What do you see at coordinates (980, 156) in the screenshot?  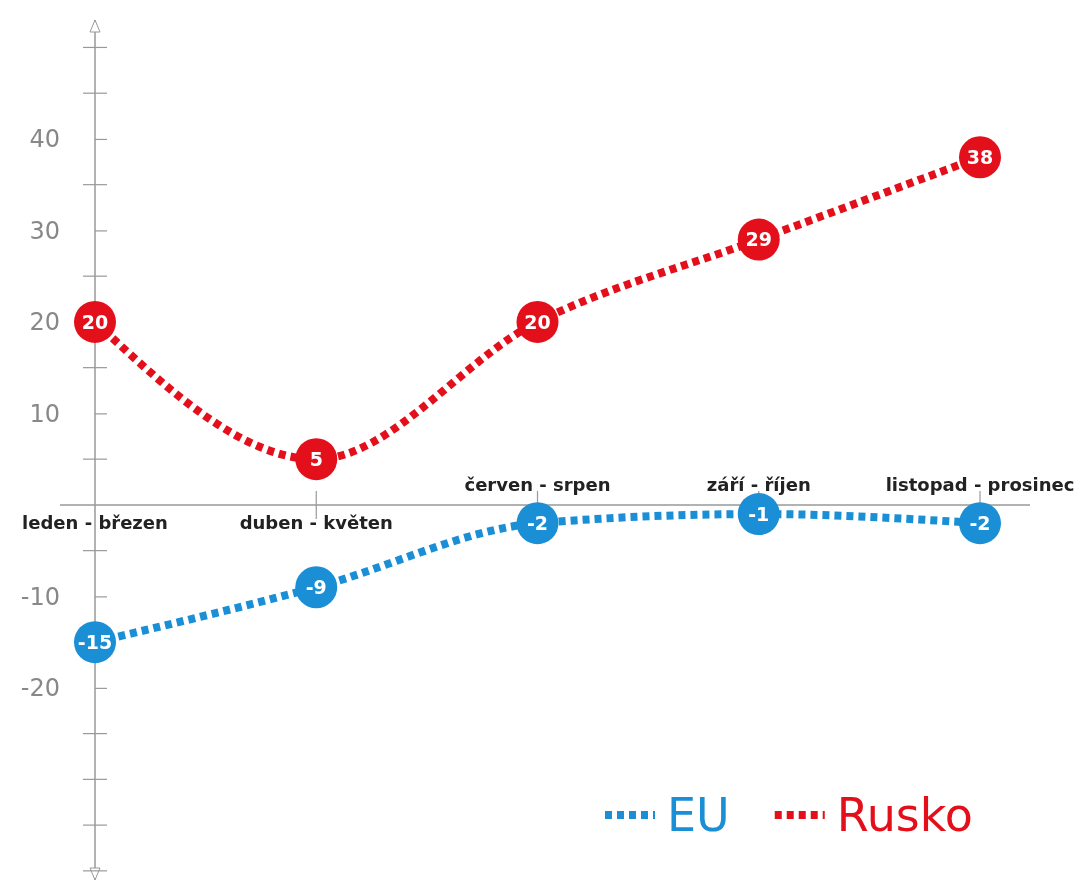 I see `data-label: 38` at bounding box center [980, 156].